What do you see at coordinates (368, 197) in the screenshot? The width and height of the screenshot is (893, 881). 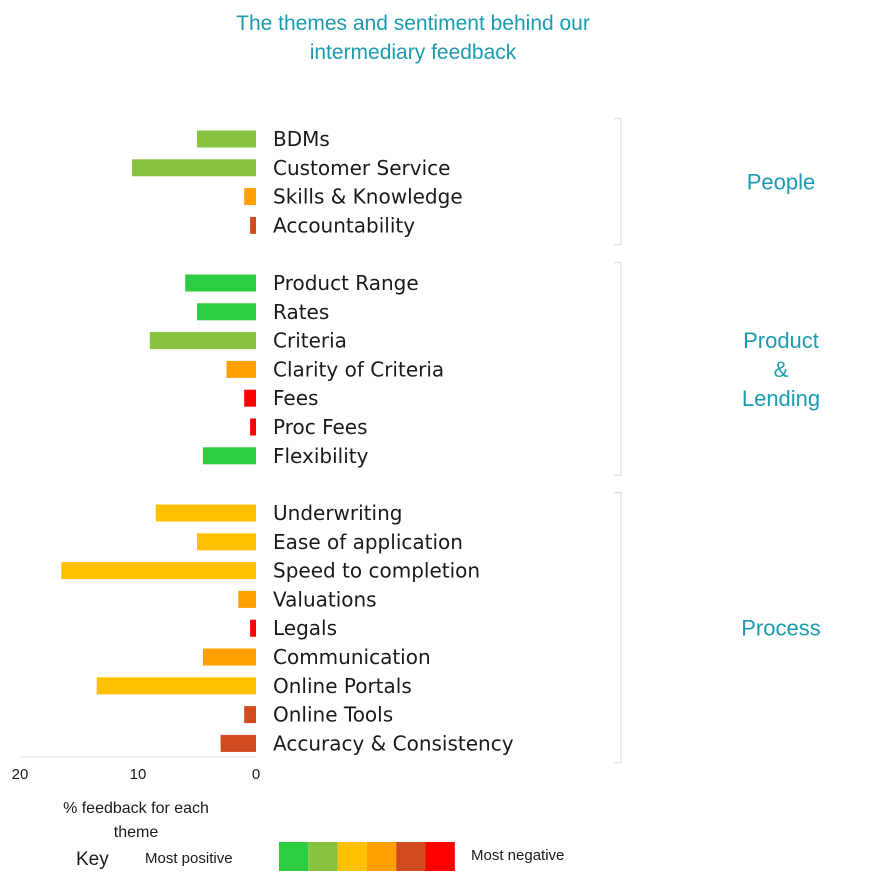 I see `category-label-0-2: Skills & Knowledge` at bounding box center [368, 197].